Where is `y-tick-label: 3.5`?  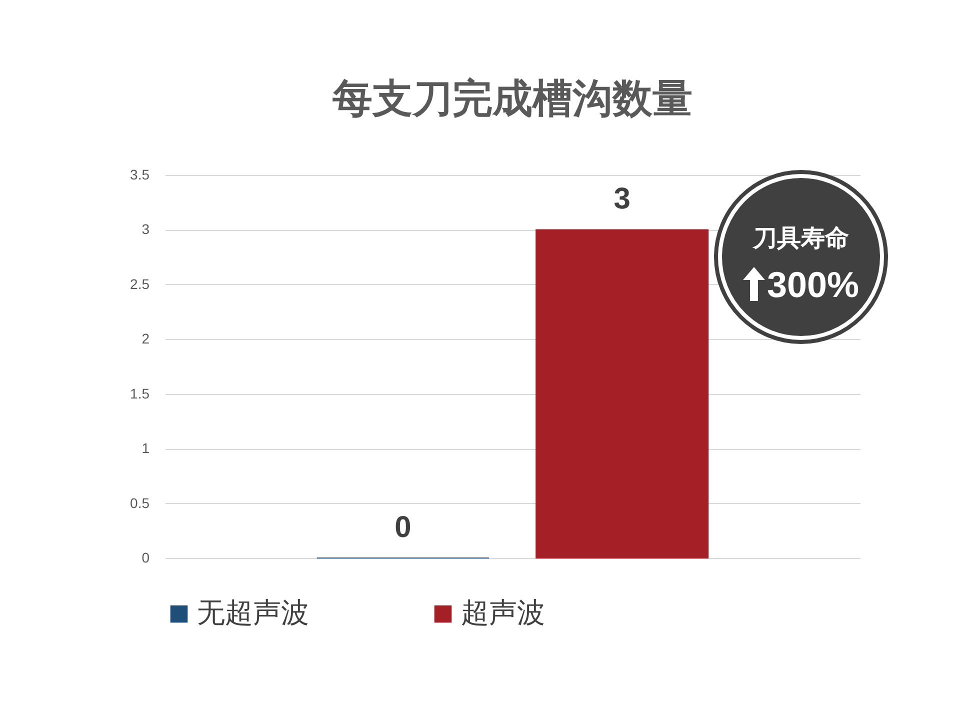
y-tick-label: 3.5 is located at coordinates (140, 174).